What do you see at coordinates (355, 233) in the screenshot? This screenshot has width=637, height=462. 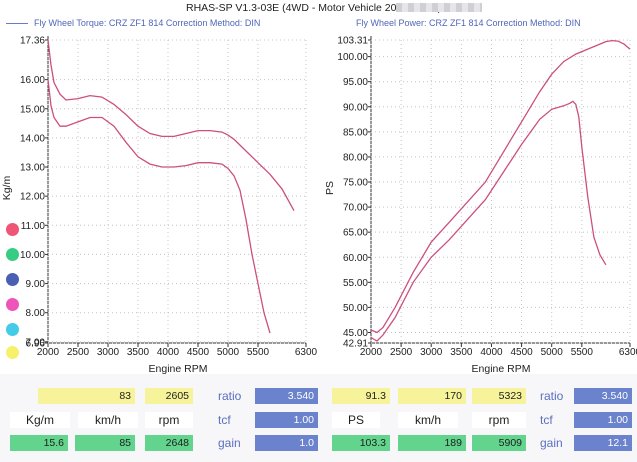 I see `right-y-tick-label: 65.00` at bounding box center [355, 233].